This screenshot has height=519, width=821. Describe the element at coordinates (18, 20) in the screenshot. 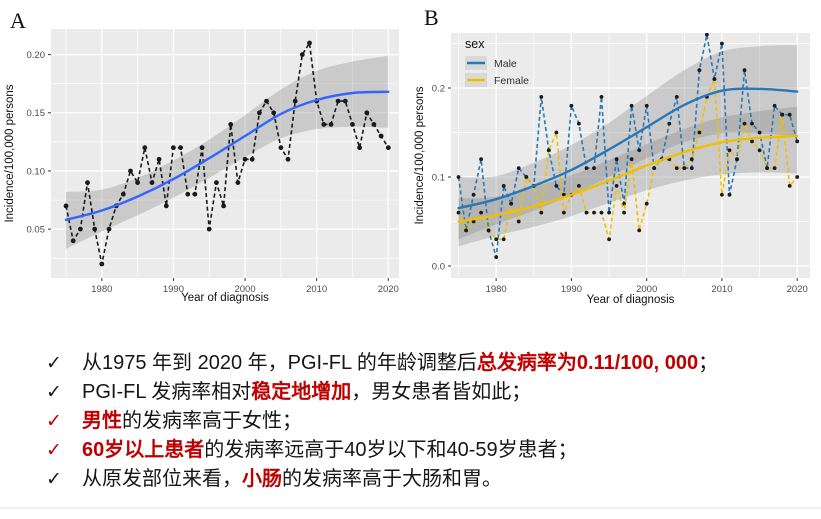

I see `panel-label-a: A` at that location.